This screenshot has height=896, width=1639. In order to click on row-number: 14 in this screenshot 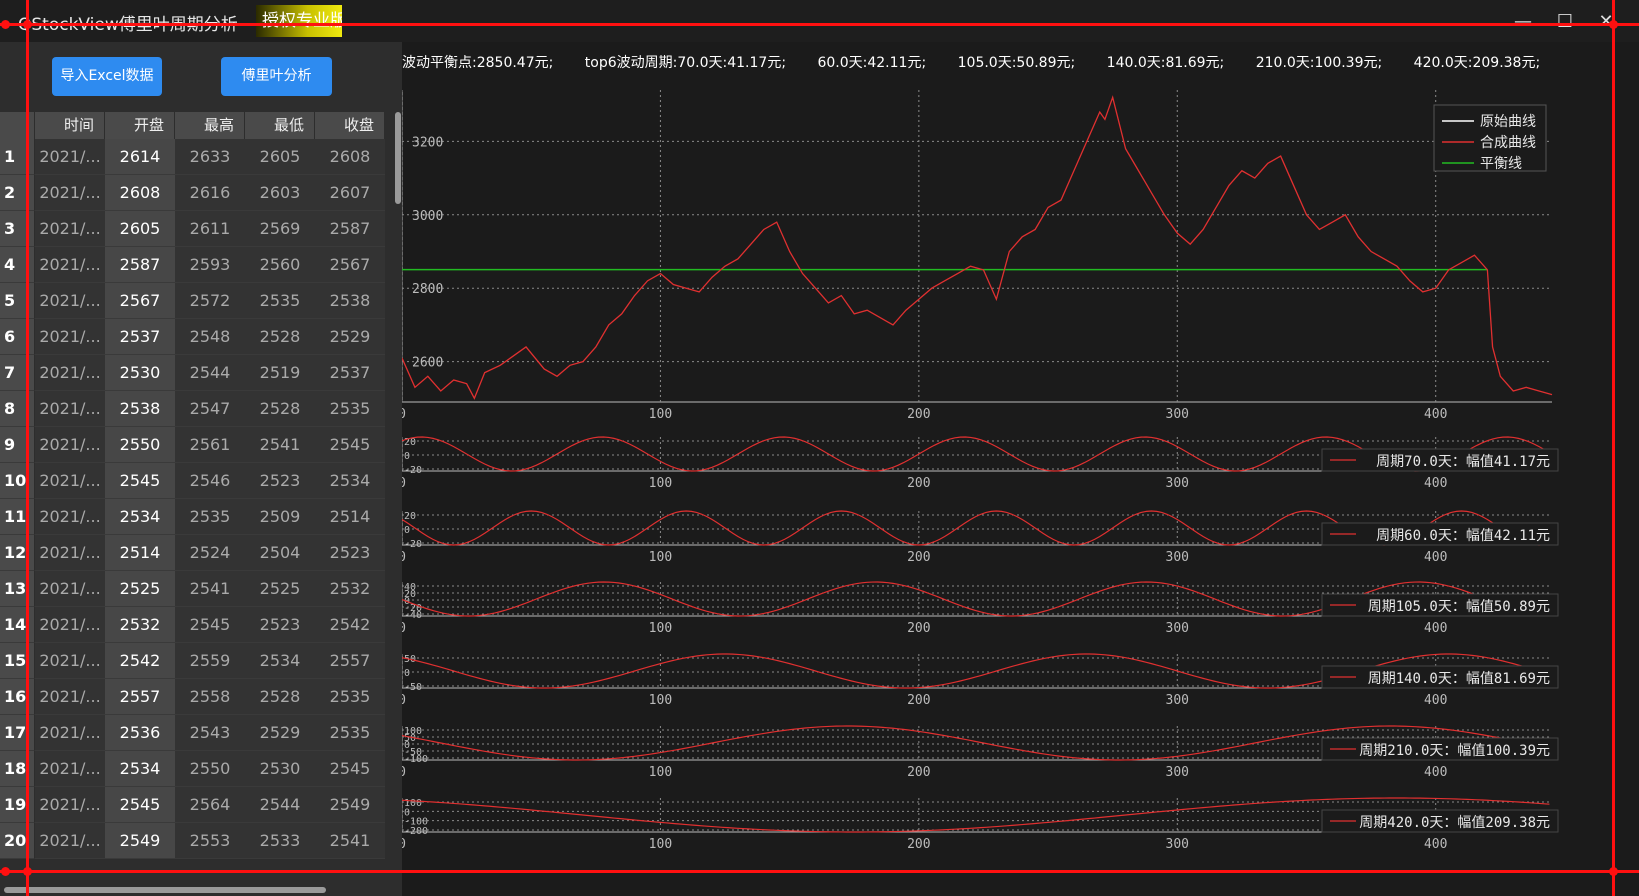, I will do `click(17, 625)`.